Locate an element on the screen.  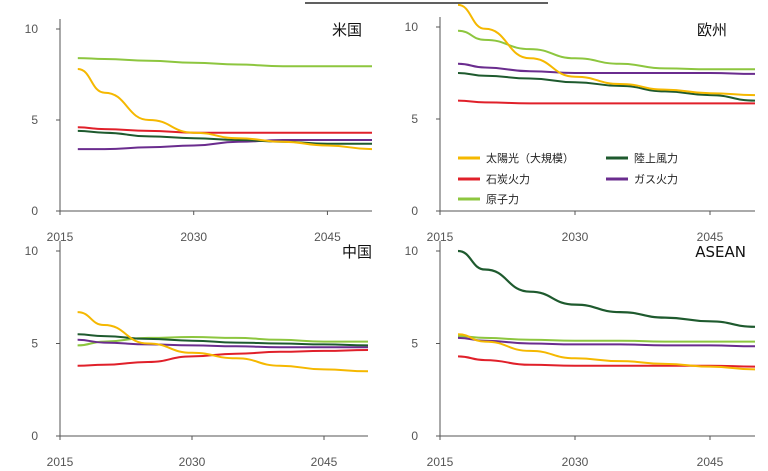
legend-item-coal: 石炭火力 is located at coordinates (494, 179).